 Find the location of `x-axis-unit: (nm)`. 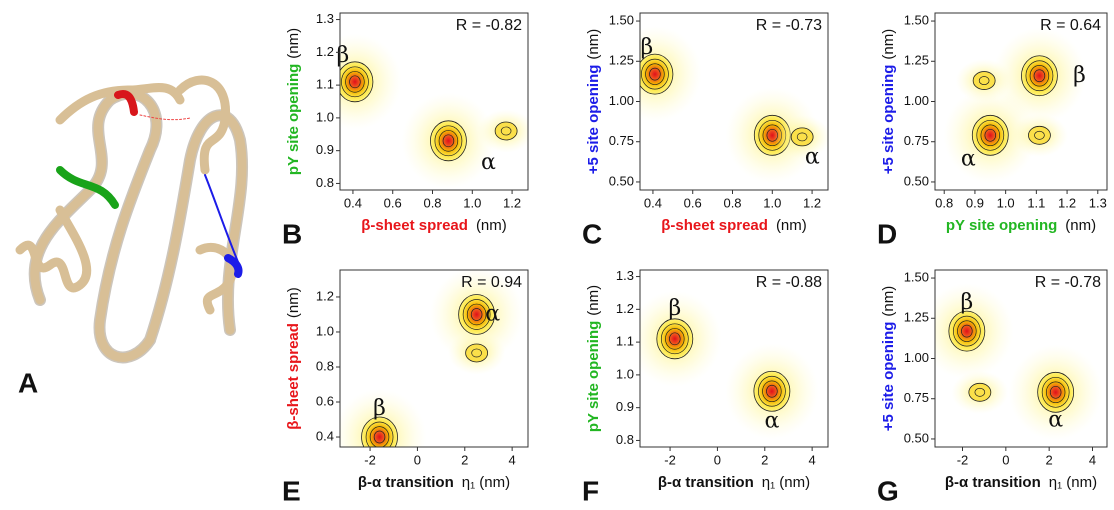

x-axis-unit: (nm) is located at coordinates (1080, 225).